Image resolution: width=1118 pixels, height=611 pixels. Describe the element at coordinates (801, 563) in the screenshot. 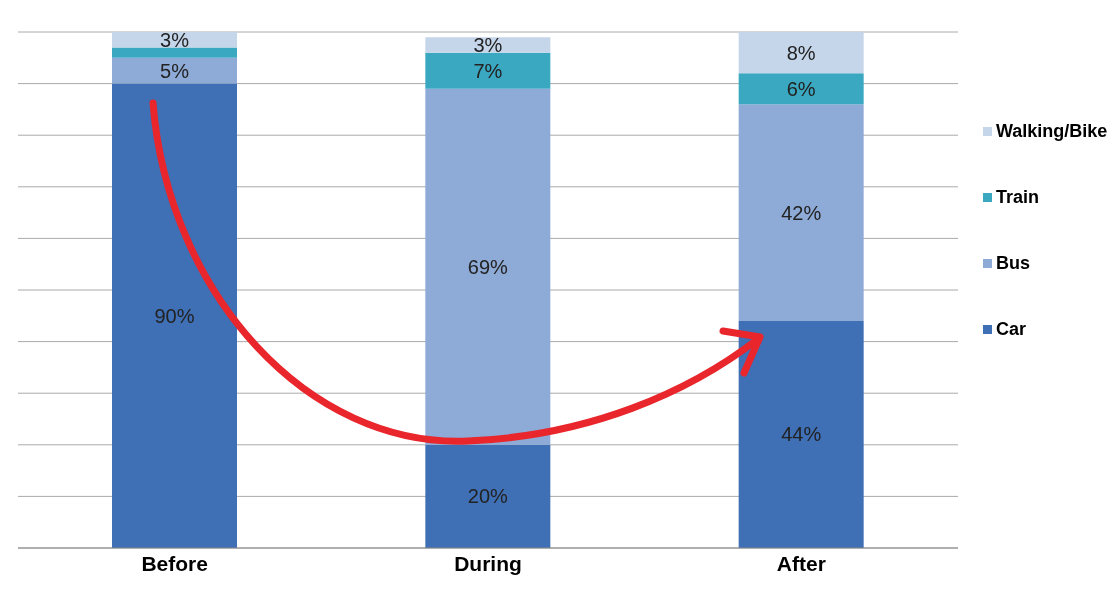

I see `x-tick-label: After` at that location.